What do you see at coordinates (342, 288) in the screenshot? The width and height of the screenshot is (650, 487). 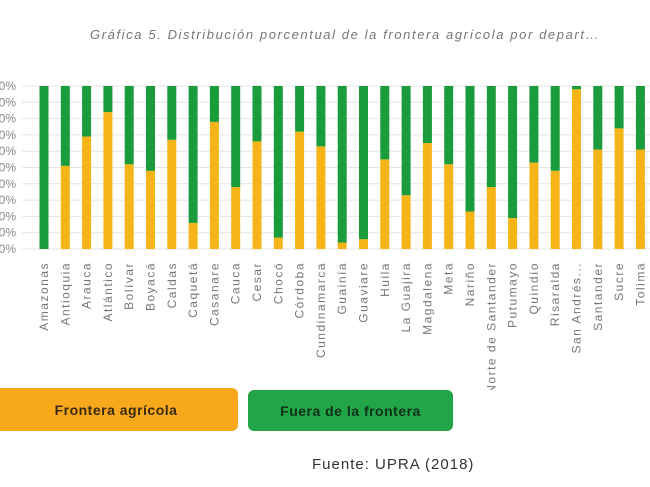 I see `x-tick-label: Guainía` at bounding box center [342, 288].